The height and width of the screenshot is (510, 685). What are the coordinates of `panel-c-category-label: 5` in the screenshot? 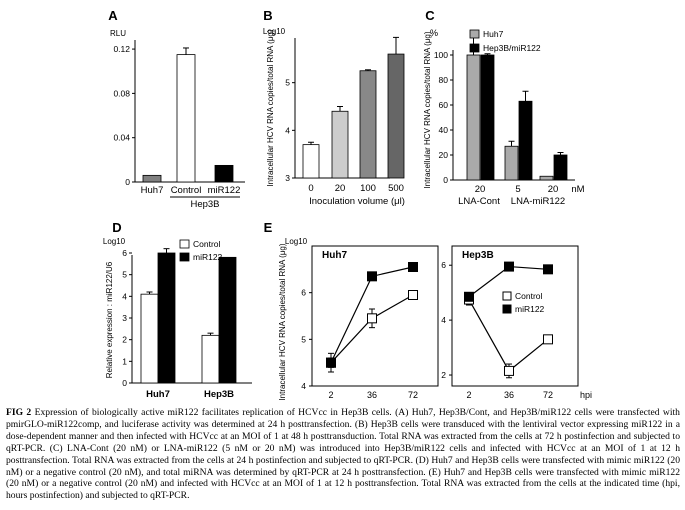 It's located at (517, 189).